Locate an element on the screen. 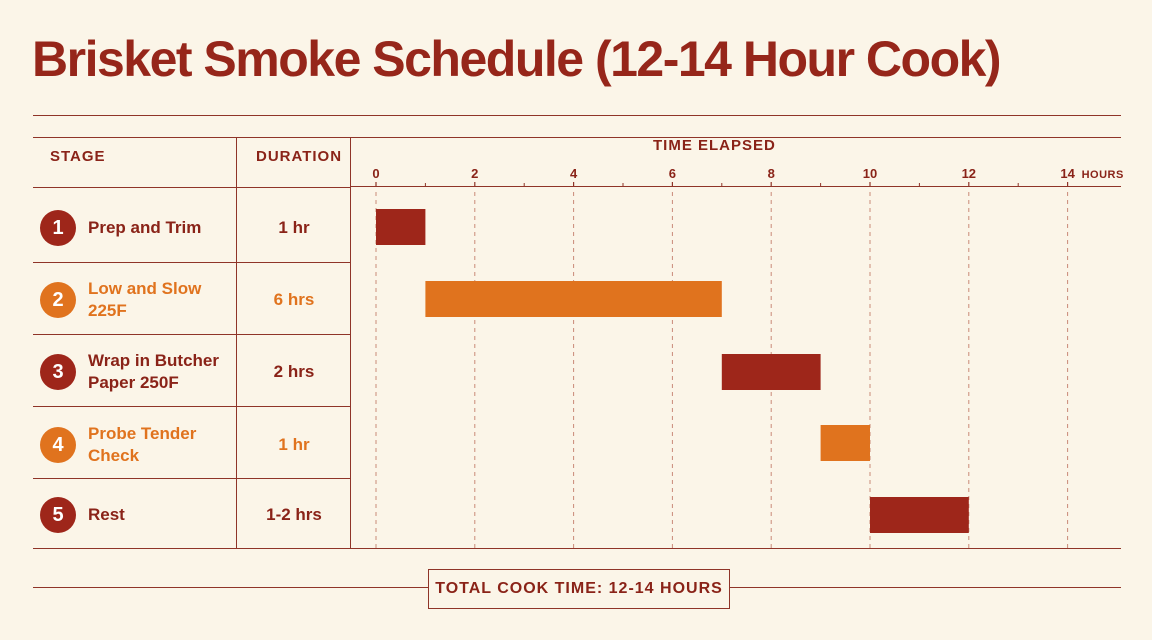 Image resolution: width=1152 pixels, height=640 pixels. stage-number-badge: 1 is located at coordinates (58, 228).